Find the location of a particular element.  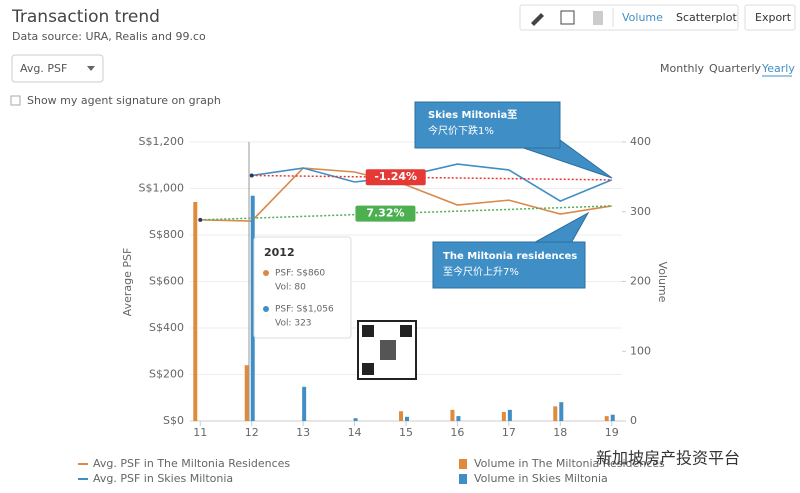

trend-label: 7.32% is located at coordinates (385, 213).